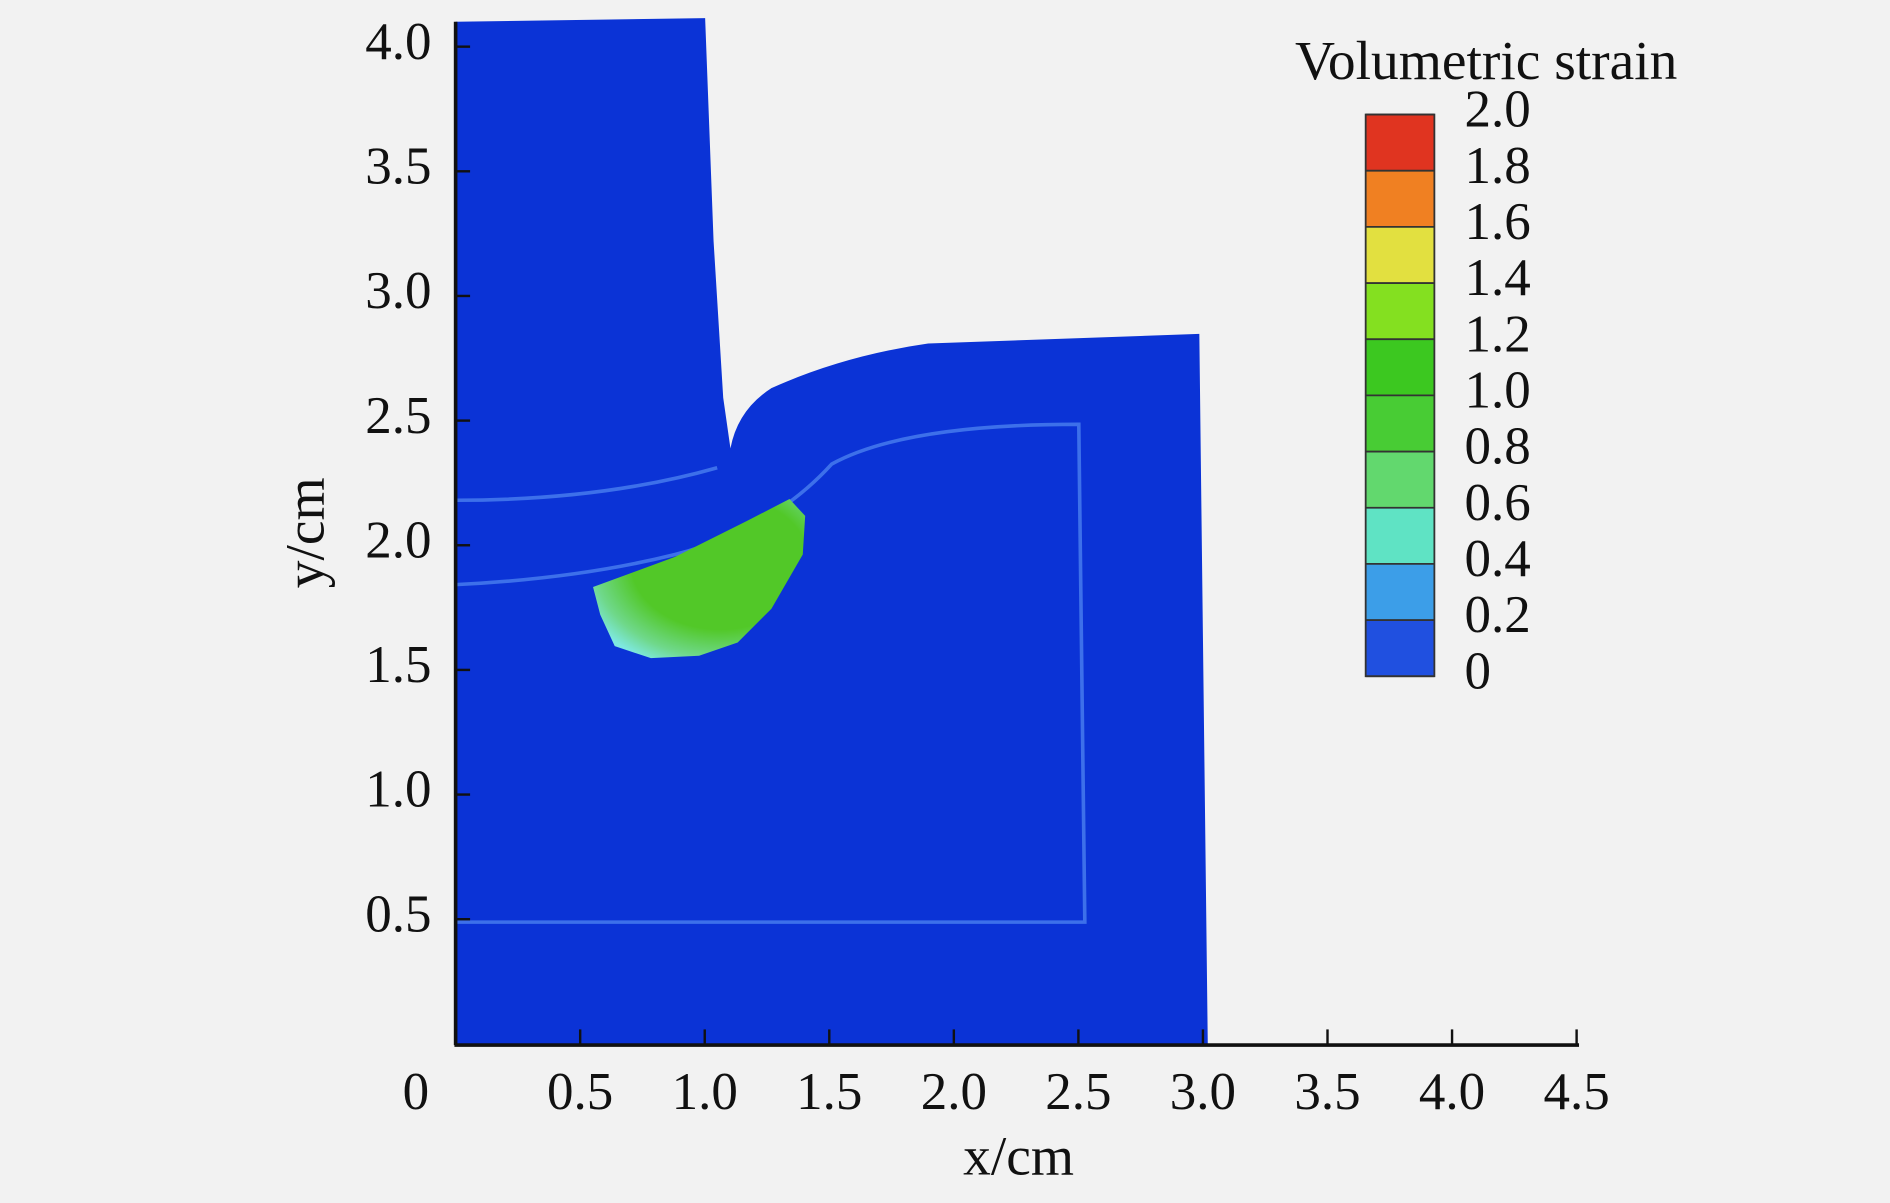 Image resolution: width=1890 pixels, height=1203 pixels. Describe the element at coordinates (398, 416) in the screenshot. I see `y-tick-label: 2.5` at that location.